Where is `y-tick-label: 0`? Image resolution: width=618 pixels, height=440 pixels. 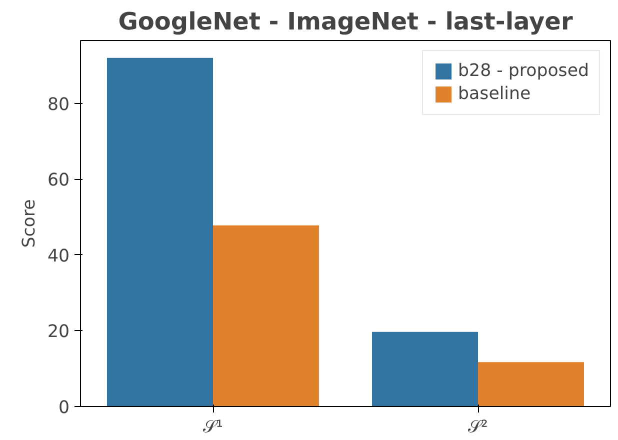 y-tick-label: 0 is located at coordinates (64, 408).